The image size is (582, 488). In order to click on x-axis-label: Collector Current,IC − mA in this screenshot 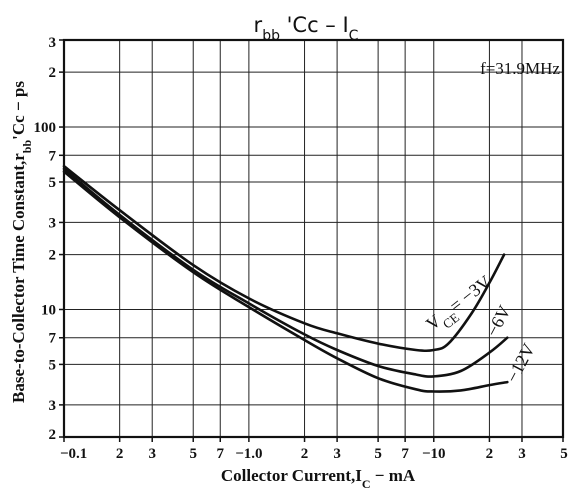, I will do `click(318, 477)`.